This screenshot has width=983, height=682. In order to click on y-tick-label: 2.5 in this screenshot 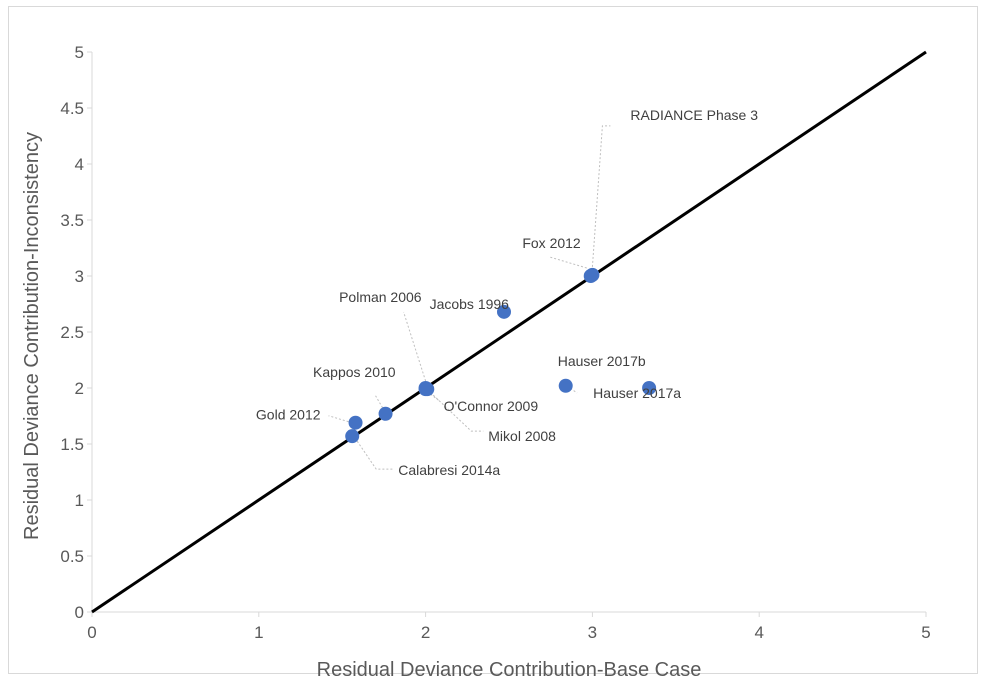, I will do `click(72, 332)`.